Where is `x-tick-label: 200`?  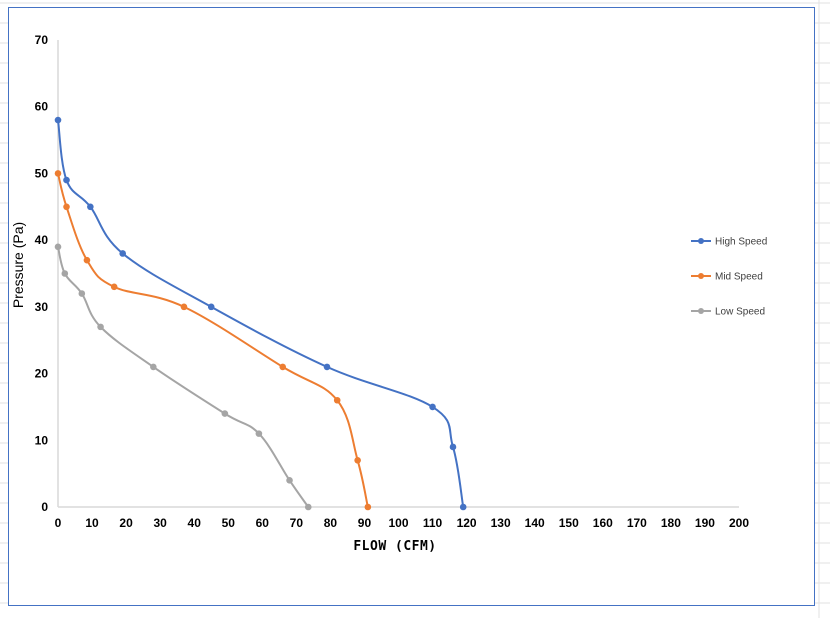 x-tick-label: 200 is located at coordinates (739, 523).